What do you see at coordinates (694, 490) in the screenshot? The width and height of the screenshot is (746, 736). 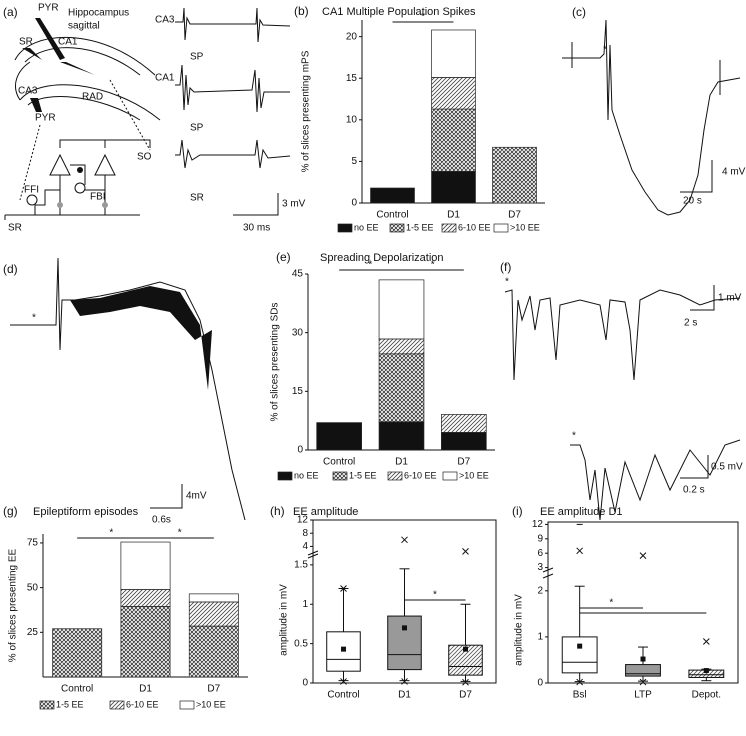 I see `scale-label: 0.2 s` at bounding box center [694, 490].